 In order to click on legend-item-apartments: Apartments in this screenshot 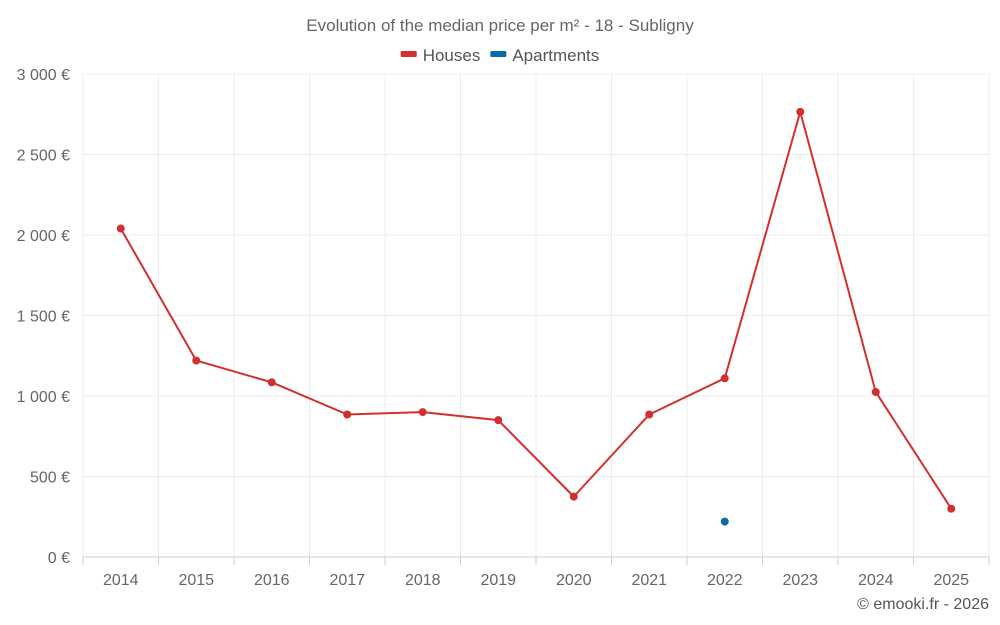, I will do `click(544, 55)`.